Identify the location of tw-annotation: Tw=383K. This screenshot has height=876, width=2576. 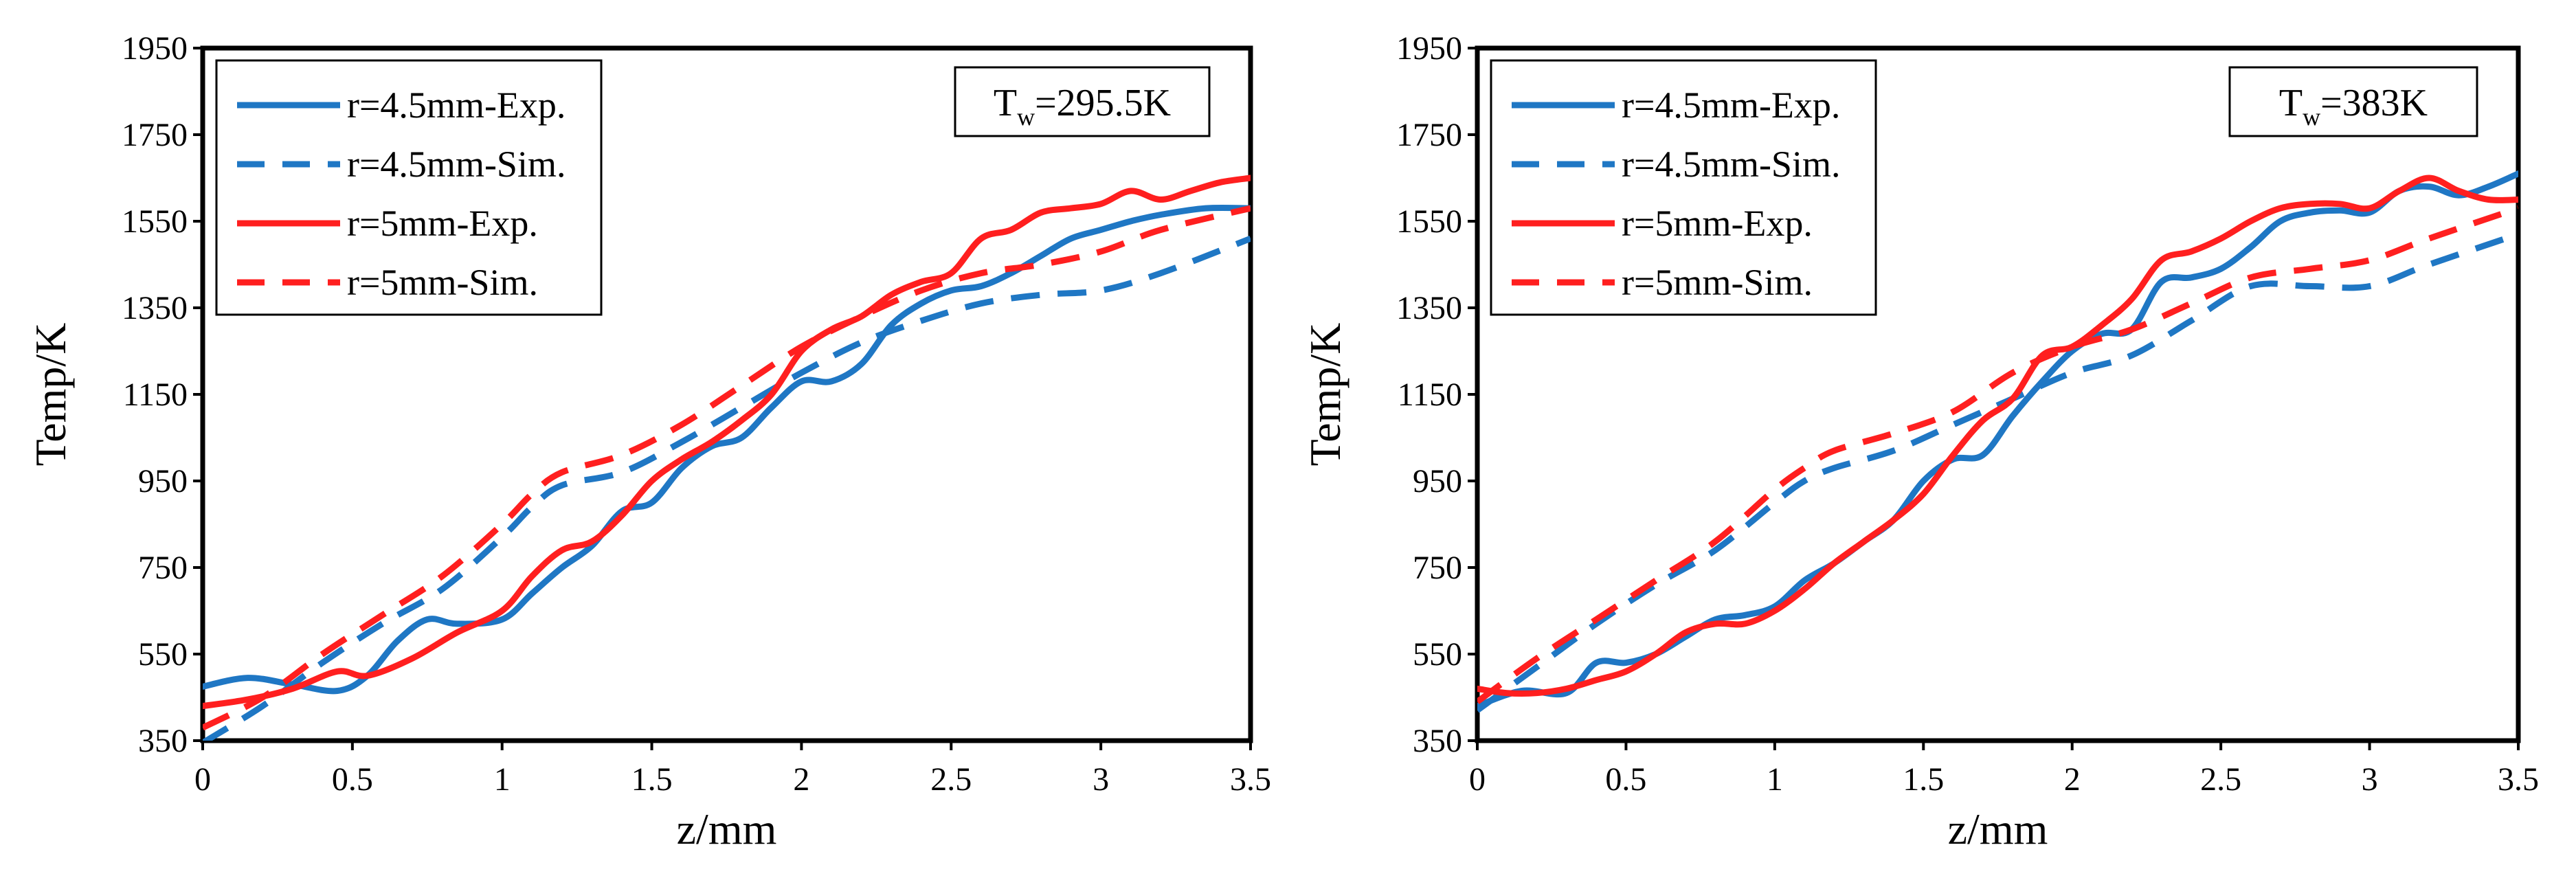
(2353, 101).